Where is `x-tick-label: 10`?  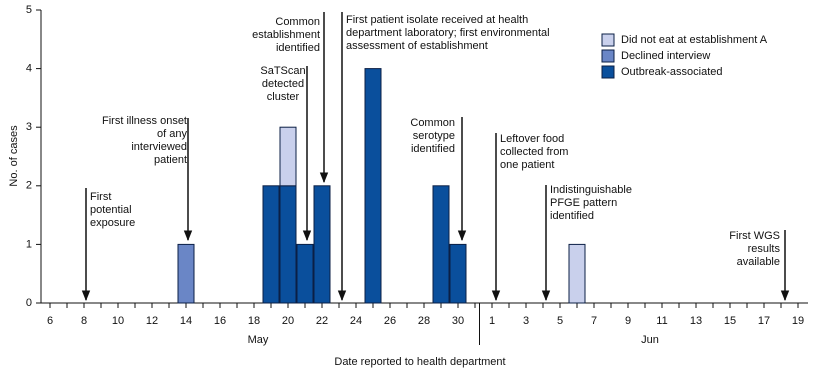 x-tick-label: 10 is located at coordinates (118, 321).